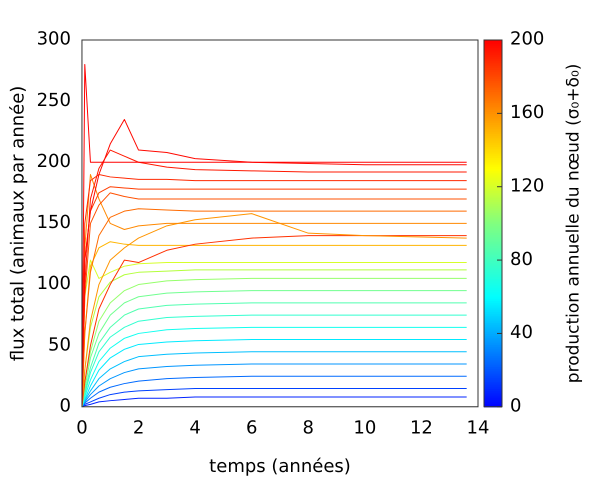 Image resolution: width=603 pixels, height=490 pixels. What do you see at coordinates (521, 259) in the screenshot?
I see `color-bar-label: 80` at bounding box center [521, 259].